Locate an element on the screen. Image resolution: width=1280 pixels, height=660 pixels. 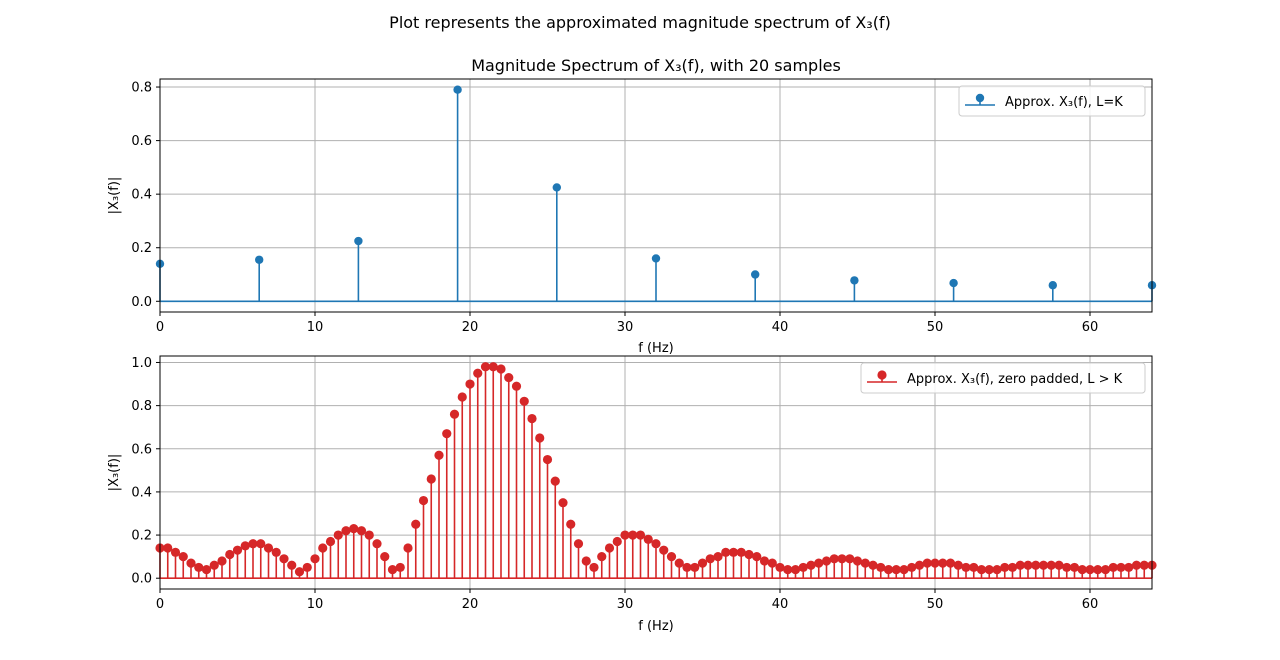
x-tick-label: 40 is located at coordinates (780, 604).